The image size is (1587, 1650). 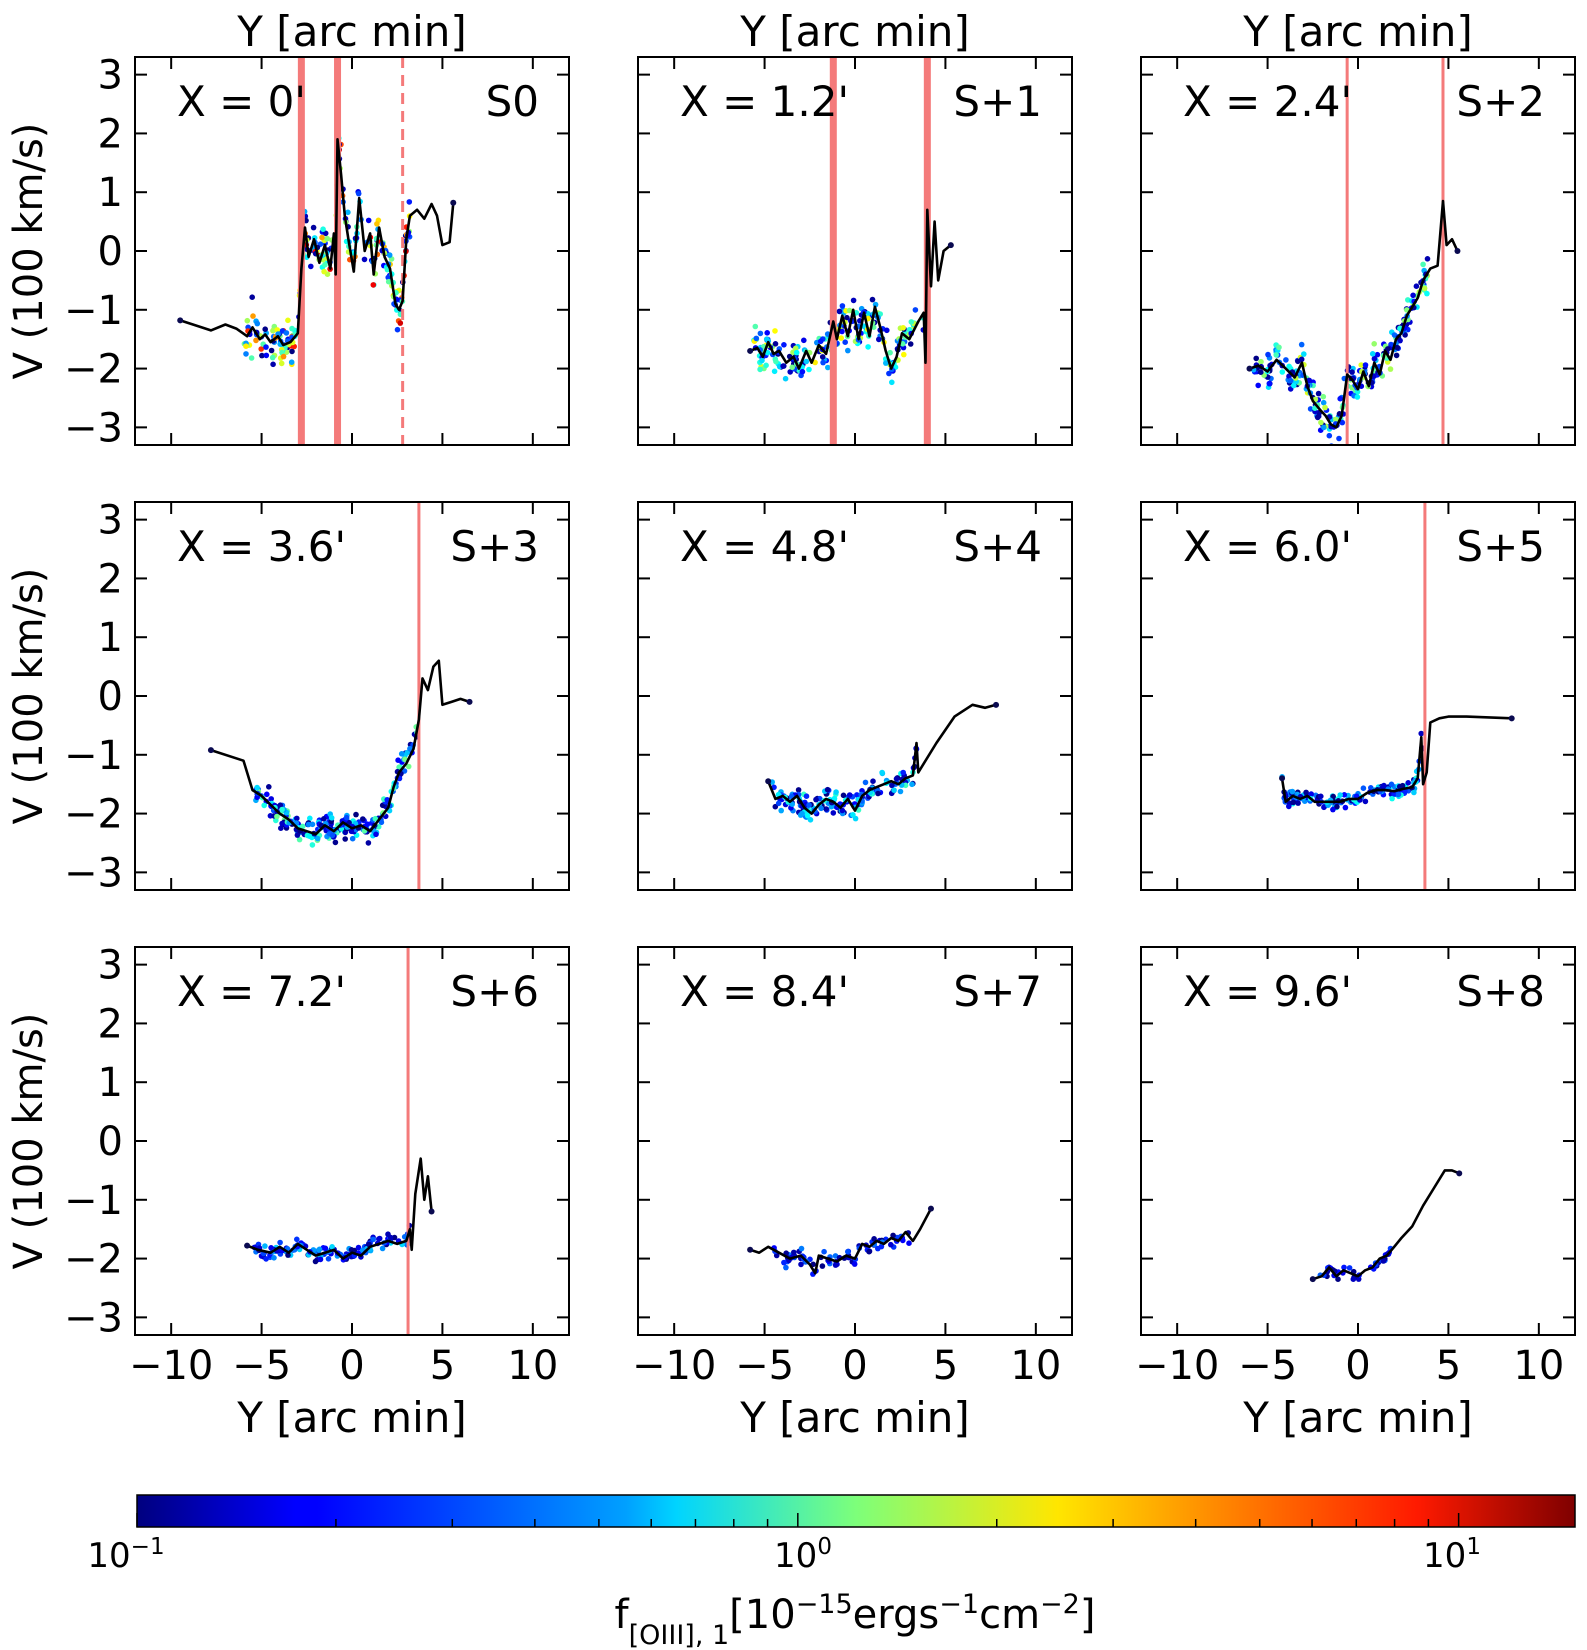 What do you see at coordinates (803, 1555) in the screenshot?
I see `colorbar-tick-label-1: 100` at bounding box center [803, 1555].